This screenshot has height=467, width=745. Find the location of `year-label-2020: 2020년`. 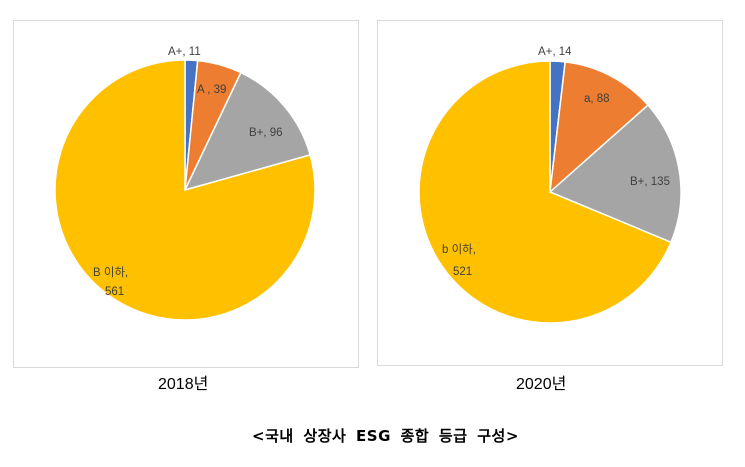

year-label-2020: 2020년 is located at coordinates (541, 384).